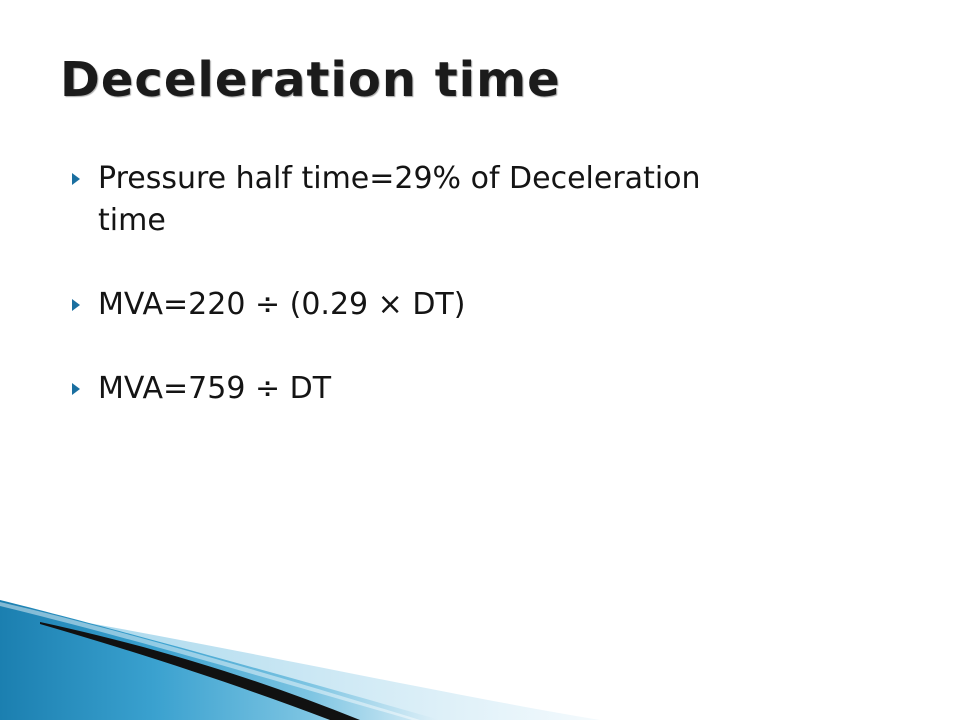 Image resolution: width=960 pixels, height=720 pixels. What do you see at coordinates (300, 660) in the screenshot?
I see `decorative-swoosh` at bounding box center [300, 660].